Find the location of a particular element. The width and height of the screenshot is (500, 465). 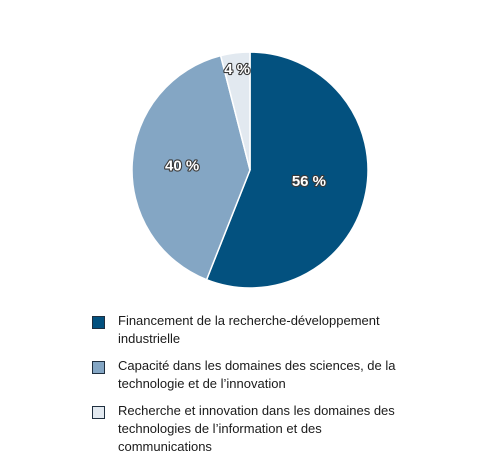

legend-swatch-rd-funding is located at coordinates (98, 322).